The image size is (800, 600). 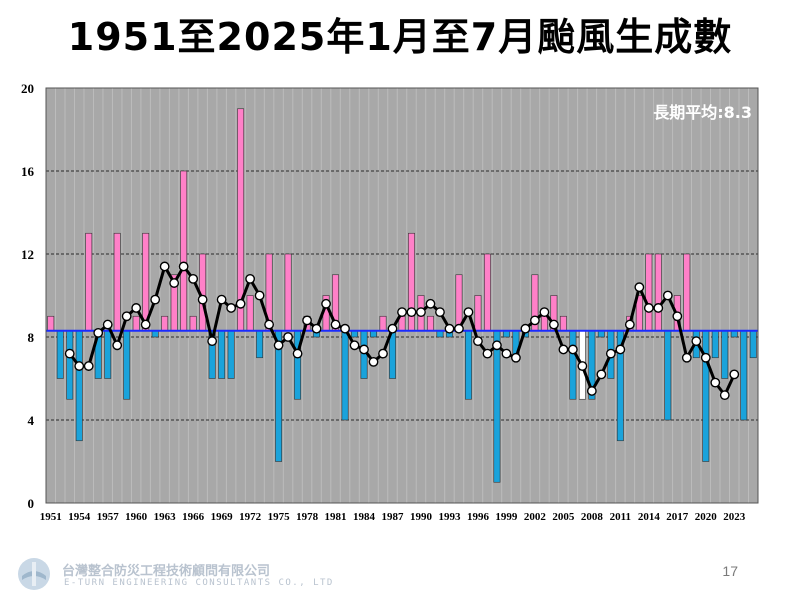 I want to click on smooth-point-1962, so click(x=155, y=299).